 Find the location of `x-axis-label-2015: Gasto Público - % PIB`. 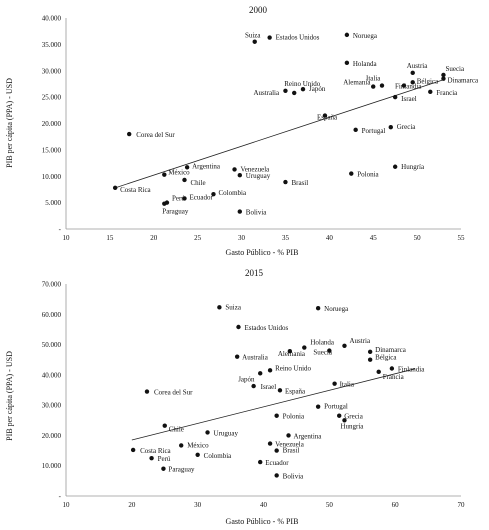

x-axis-label-2015: Gasto Público - % PIB is located at coordinates (262, 521).